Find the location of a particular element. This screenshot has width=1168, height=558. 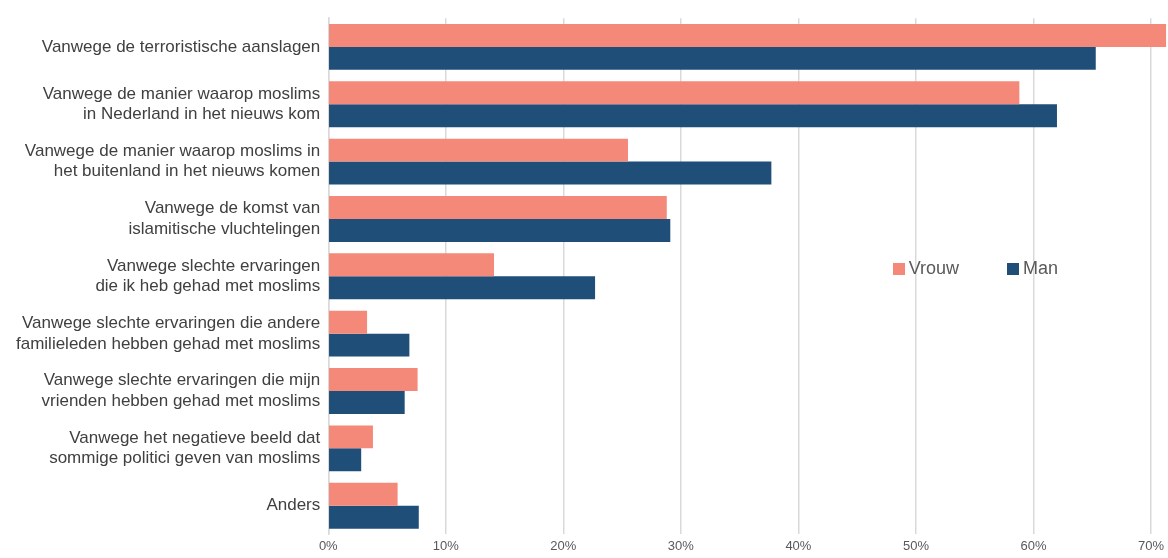

y-tick-label: Vanwege de manier waarop moslims in Nederland in het nieuws kom is located at coordinates (181, 103).